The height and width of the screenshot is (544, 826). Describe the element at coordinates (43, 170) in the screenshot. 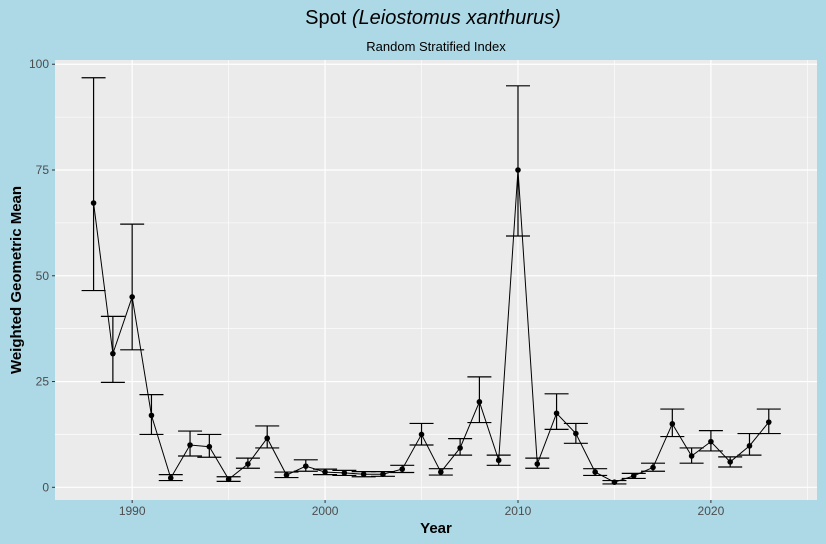

I see `y-tick-label: 75` at that location.